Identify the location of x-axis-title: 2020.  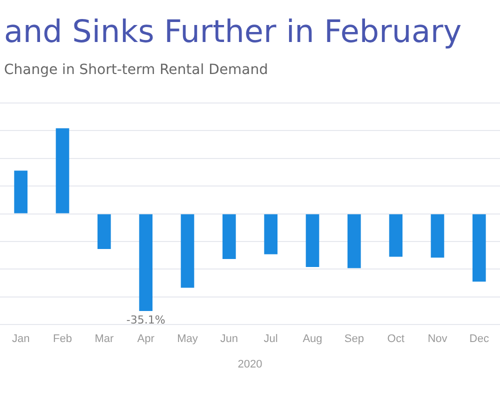
(250, 364).